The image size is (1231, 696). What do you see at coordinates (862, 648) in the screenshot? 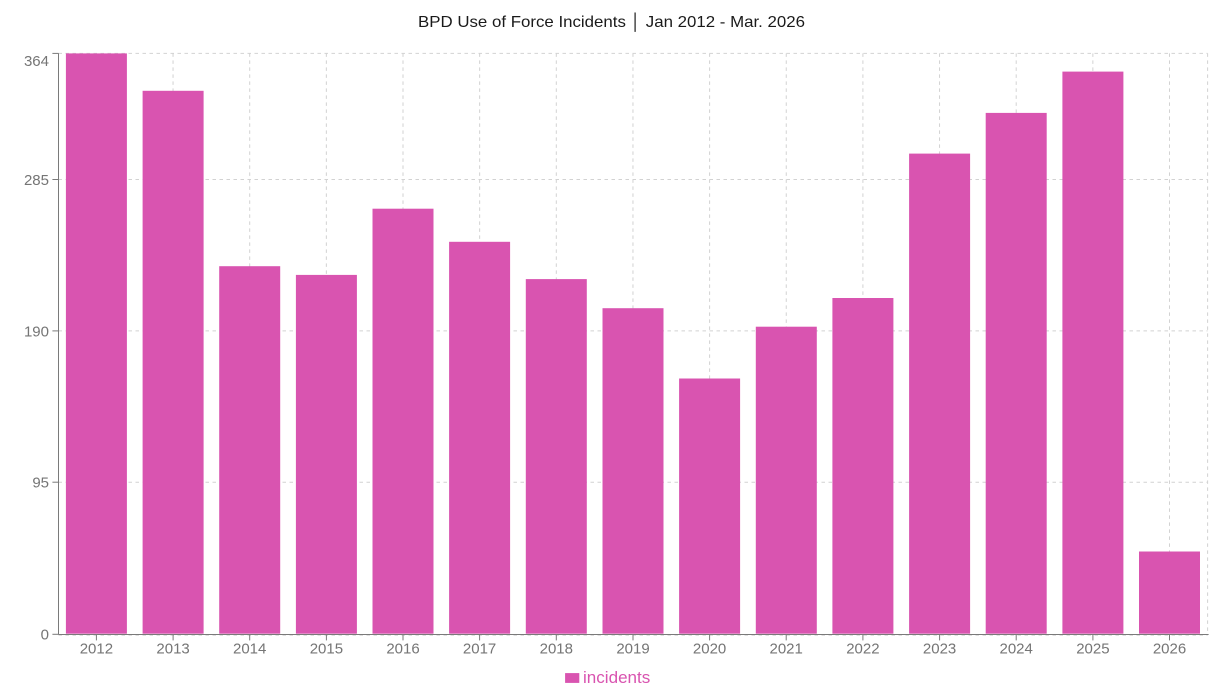
I see `svg-text: 2022` at bounding box center [862, 648].